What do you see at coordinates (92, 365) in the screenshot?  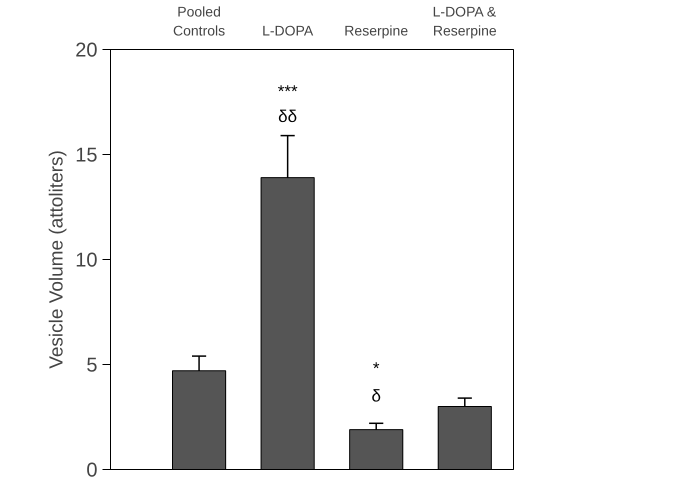 I see `y-tick-label: 5` at bounding box center [92, 365].